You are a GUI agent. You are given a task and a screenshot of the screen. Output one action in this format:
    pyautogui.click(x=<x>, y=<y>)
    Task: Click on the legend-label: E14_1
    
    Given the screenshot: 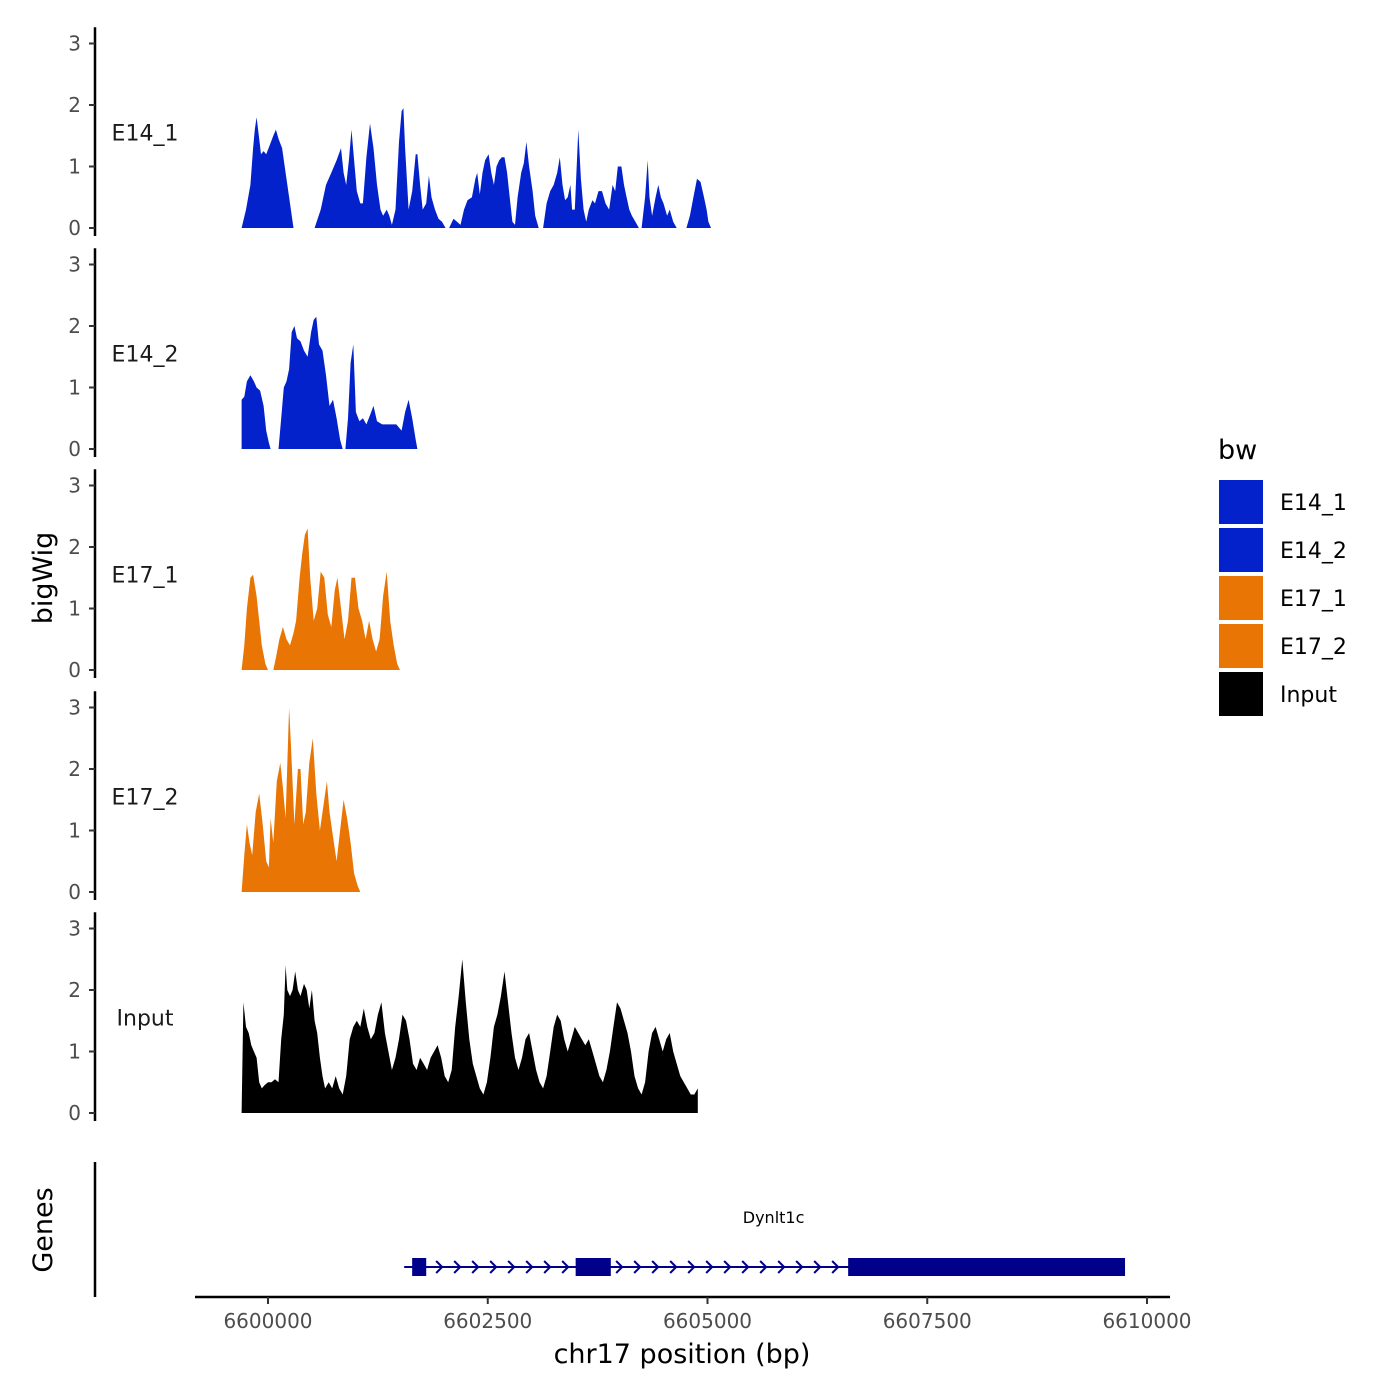 What is the action you would take?
    pyautogui.click(x=1313, y=503)
    